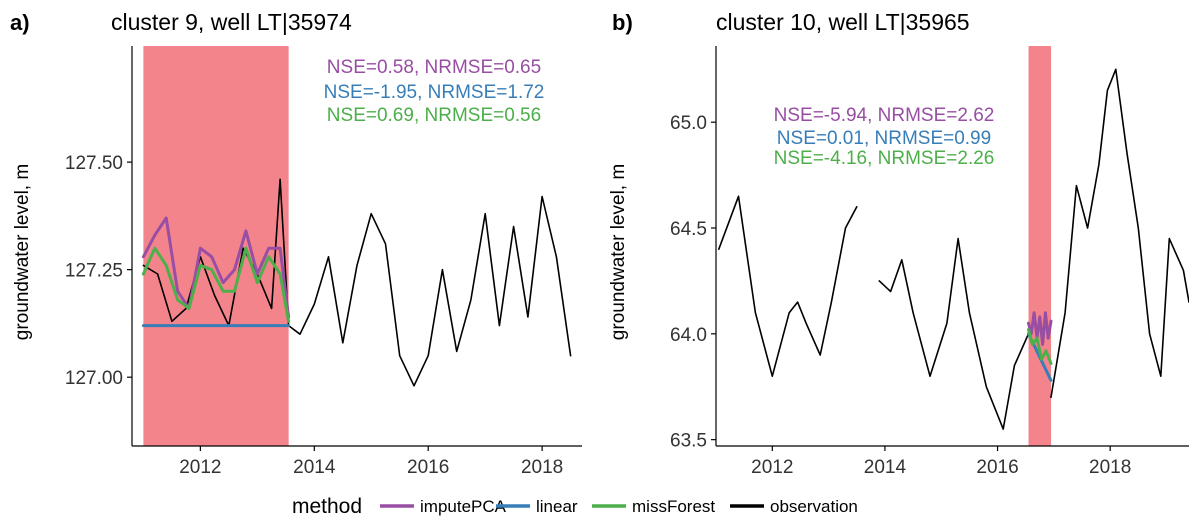  Describe the element at coordinates (814, 506) in the screenshot. I see `legend-label-observation: observation` at that location.